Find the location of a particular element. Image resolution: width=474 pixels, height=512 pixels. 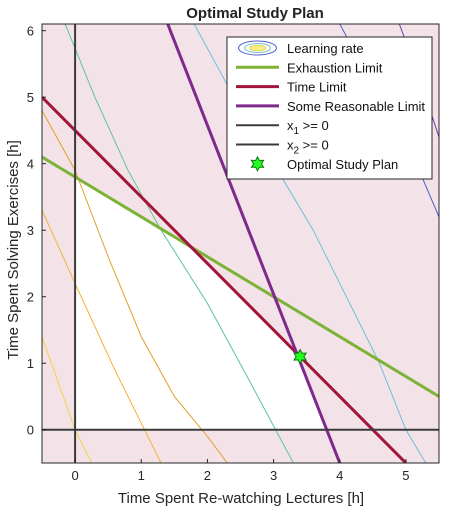

y-tick-label: 4 is located at coordinates (30, 164).